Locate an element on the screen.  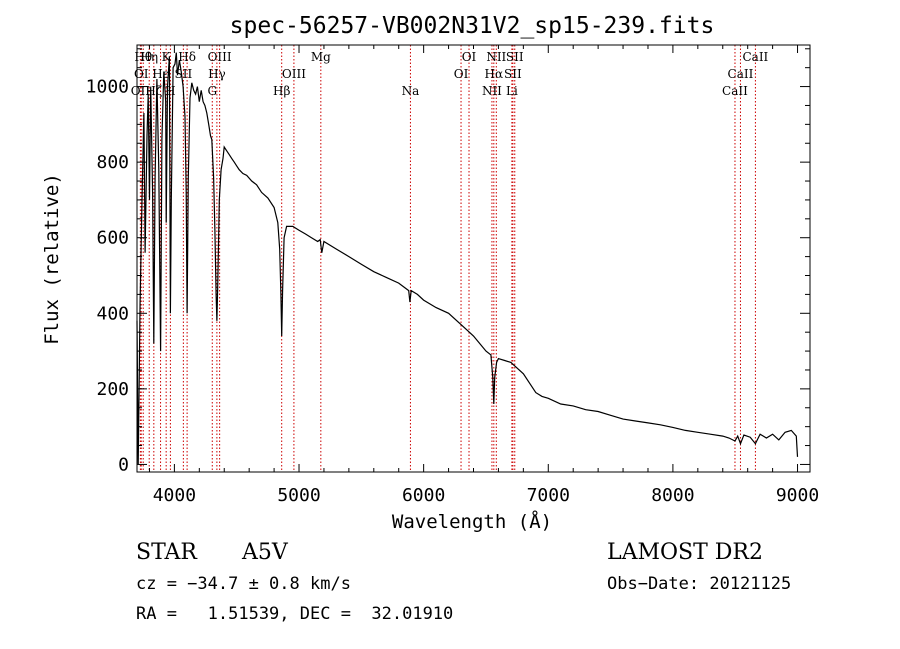
coordinates: RA = 1.51539, DEC = 32.01910 is located at coordinates (294, 614).